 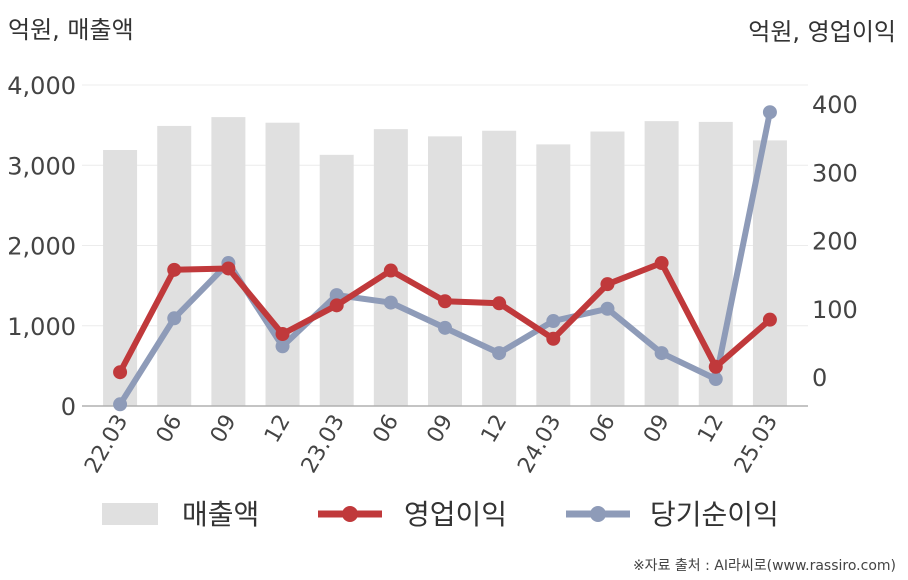 I want to click on legend-label: 영업이익, so click(x=455, y=514).